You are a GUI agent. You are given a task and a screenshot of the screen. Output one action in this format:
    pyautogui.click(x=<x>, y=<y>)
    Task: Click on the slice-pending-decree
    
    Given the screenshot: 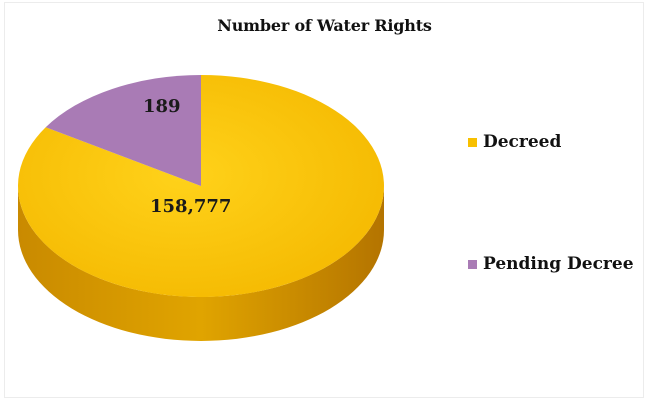 What is the action you would take?
    pyautogui.click(x=123, y=130)
    